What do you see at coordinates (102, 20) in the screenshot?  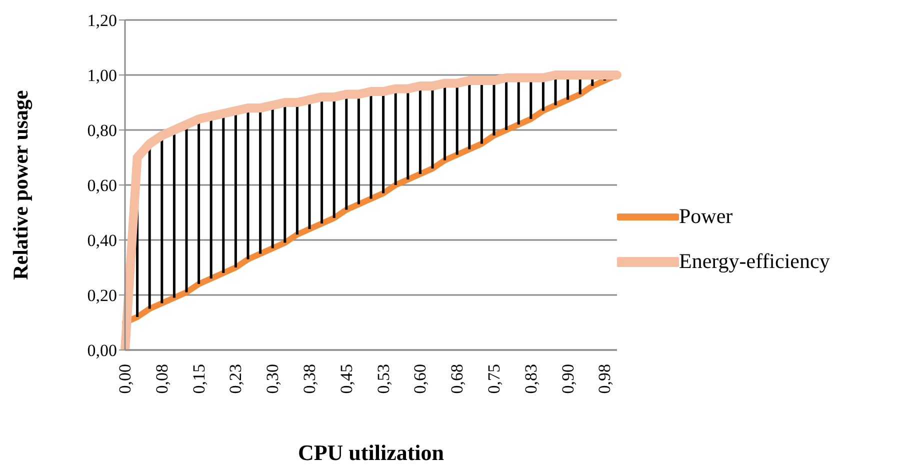 I see `y-tick-label: 1,20` at bounding box center [102, 20].